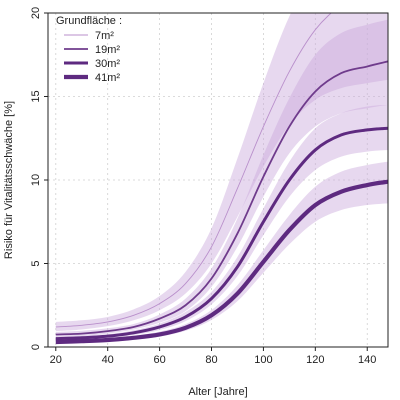 The width and height of the screenshot is (400, 400). What do you see at coordinates (92, 78) in the screenshot?
I see `legend-item-3: 41m²` at bounding box center [92, 78].